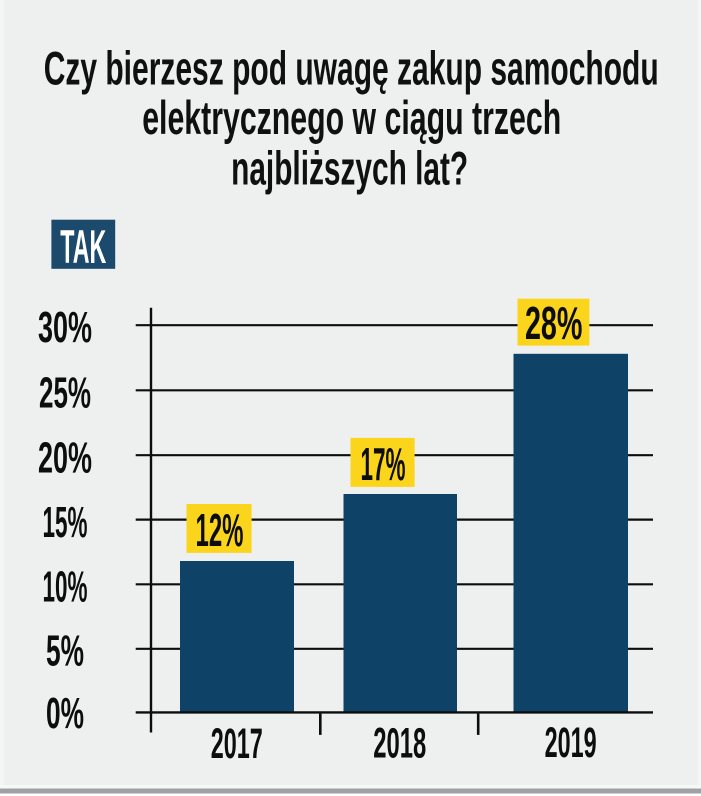 Image resolution: width=701 pixels, height=796 pixels. What do you see at coordinates (65, 587) in the screenshot?
I see `svg-text: 10%` at bounding box center [65, 587].